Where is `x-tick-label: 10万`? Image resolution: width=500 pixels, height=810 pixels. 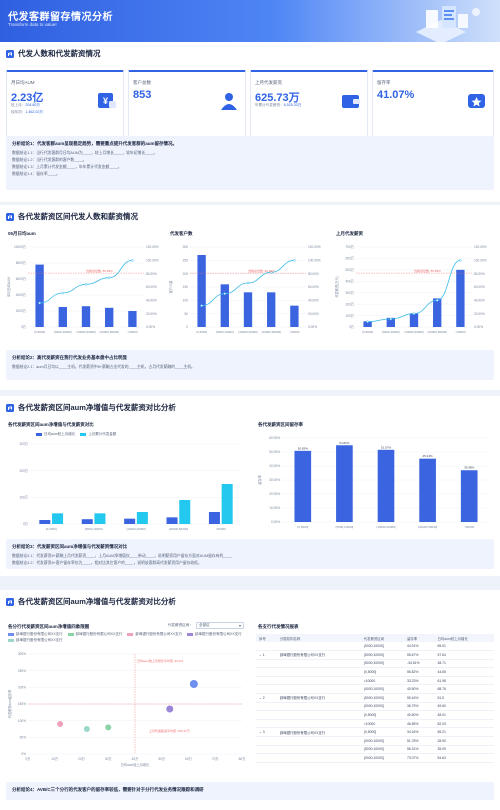
x-tick-label: 10万 is located at coordinates (54, 759).